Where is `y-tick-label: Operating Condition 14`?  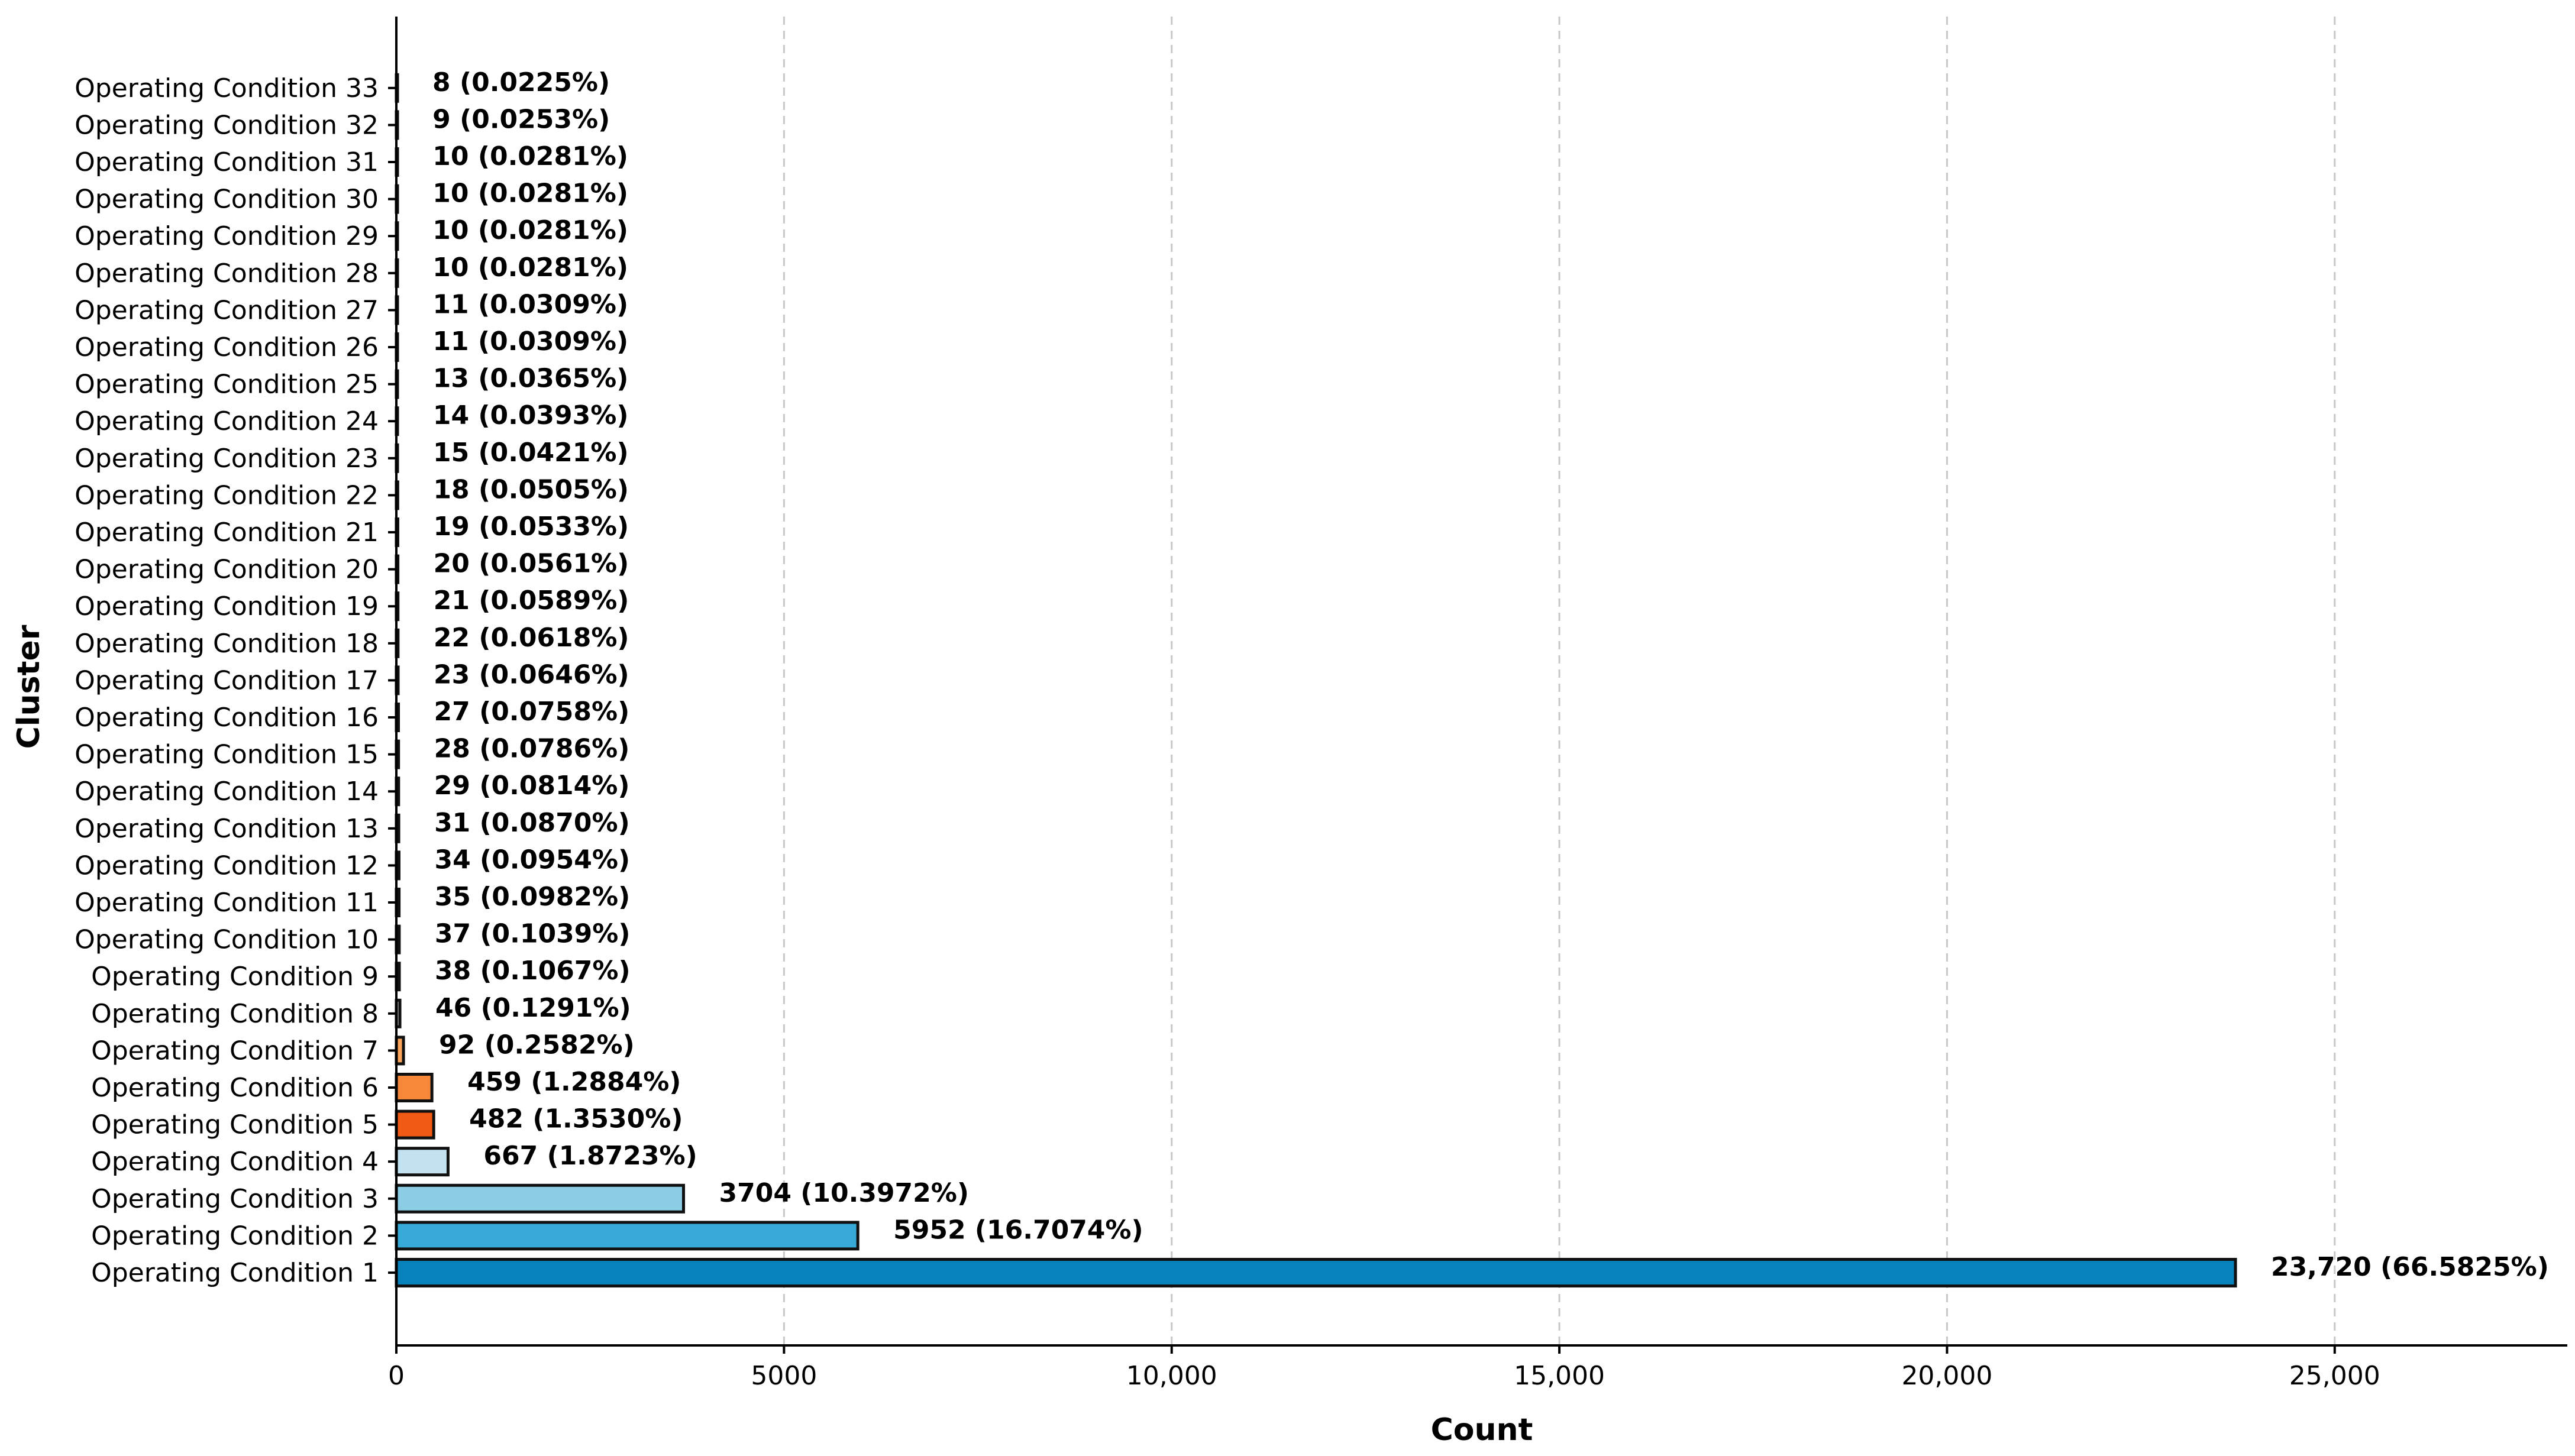
y-tick-label: Operating Condition 14 is located at coordinates (227, 792).